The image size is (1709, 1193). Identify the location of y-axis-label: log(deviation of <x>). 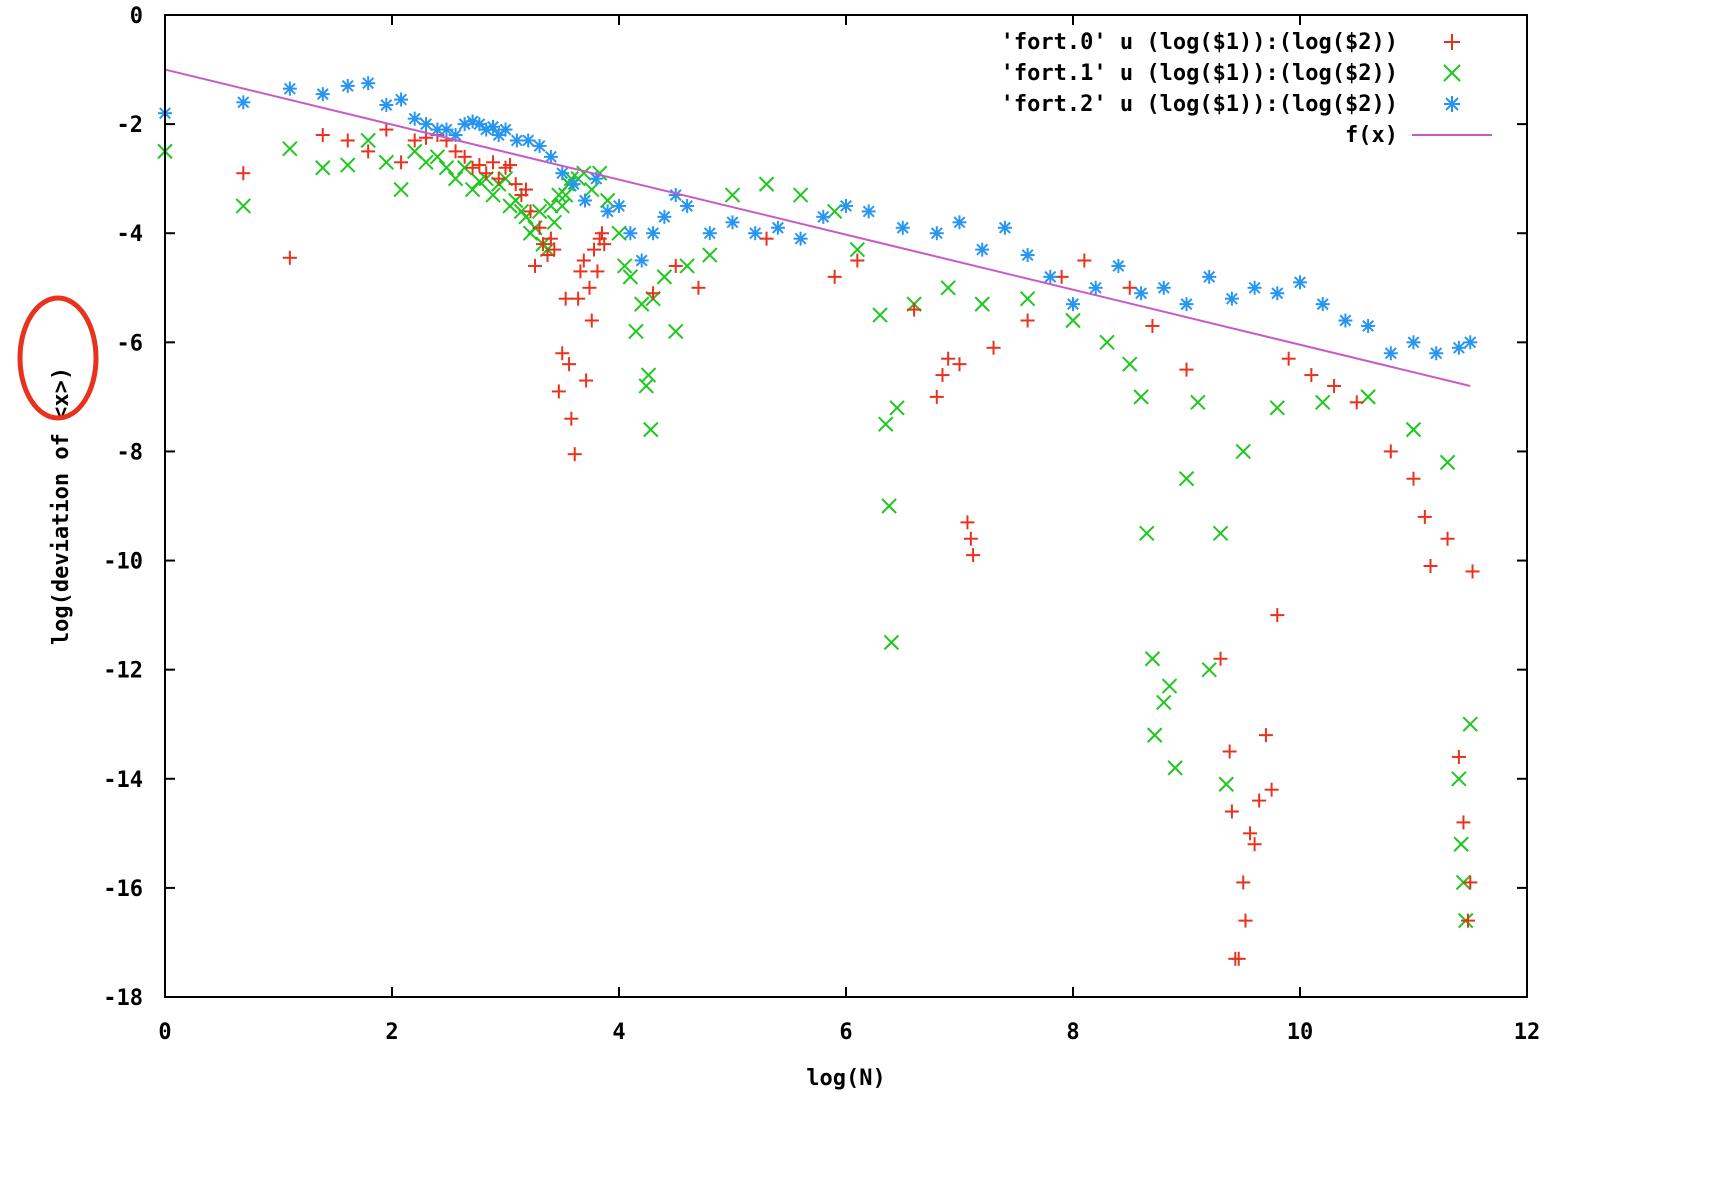
(61, 506).